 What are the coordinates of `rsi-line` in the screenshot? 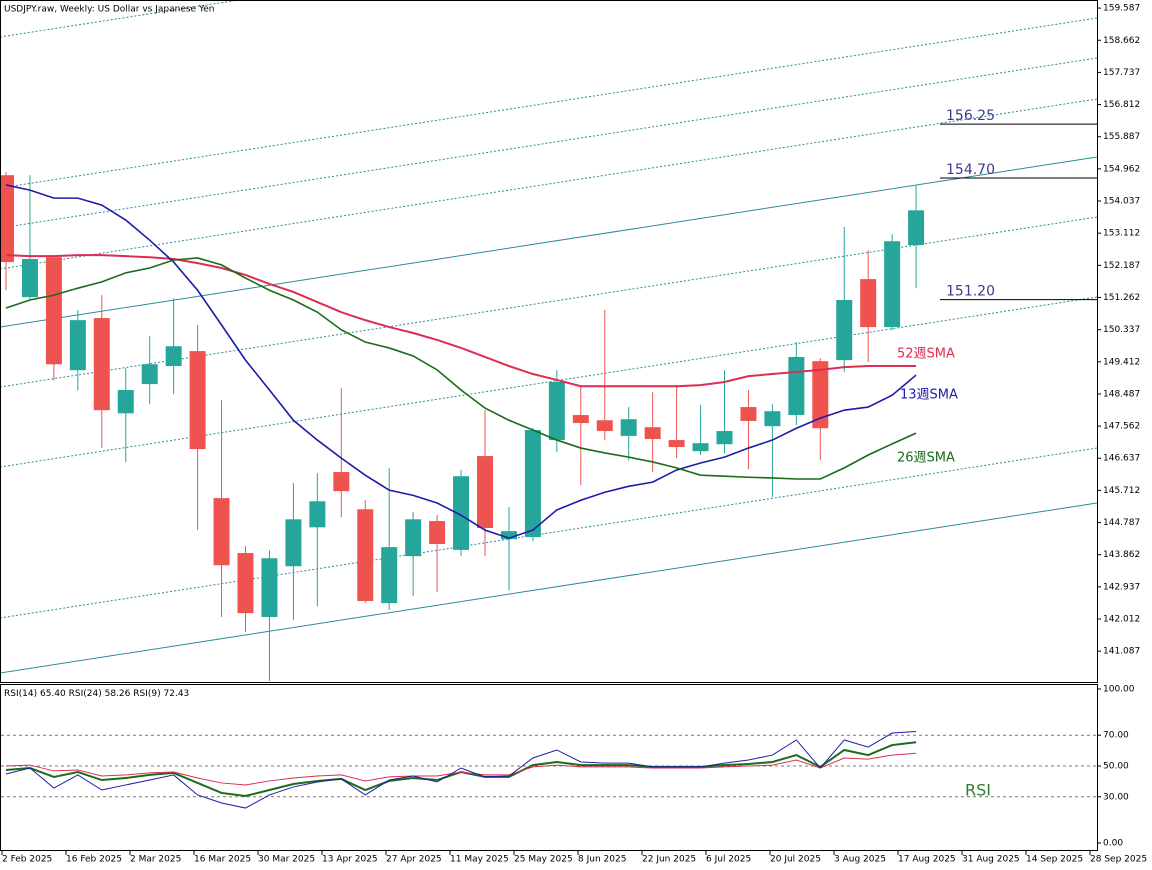 It's located at (461, 769).